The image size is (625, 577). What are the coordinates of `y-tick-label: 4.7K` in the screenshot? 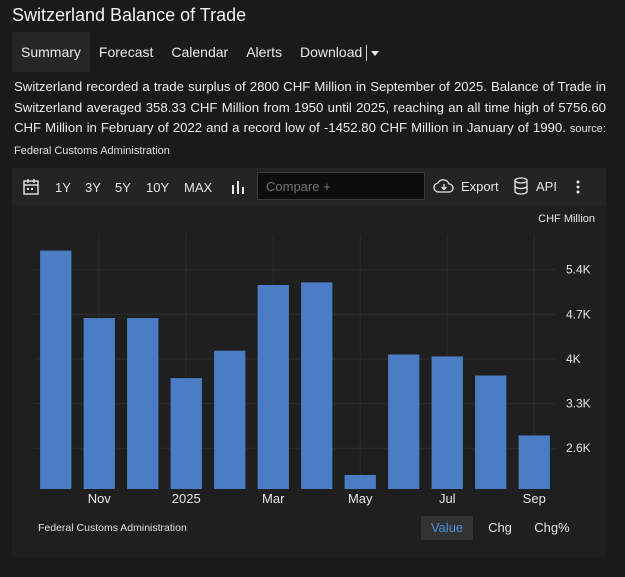 It's located at (578, 314).